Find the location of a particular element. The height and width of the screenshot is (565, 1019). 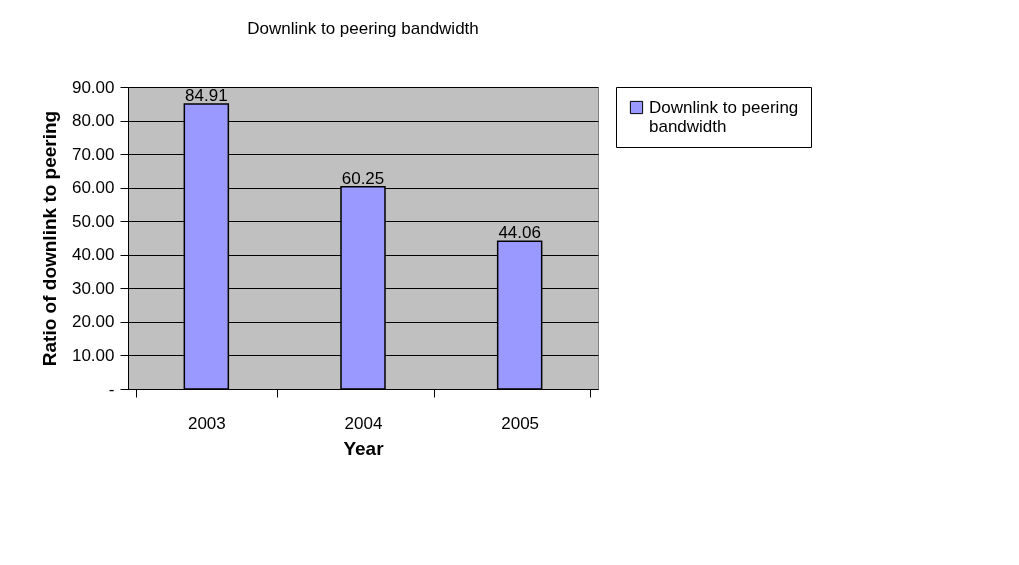

y-tick-label: 80.00 is located at coordinates (93, 121).